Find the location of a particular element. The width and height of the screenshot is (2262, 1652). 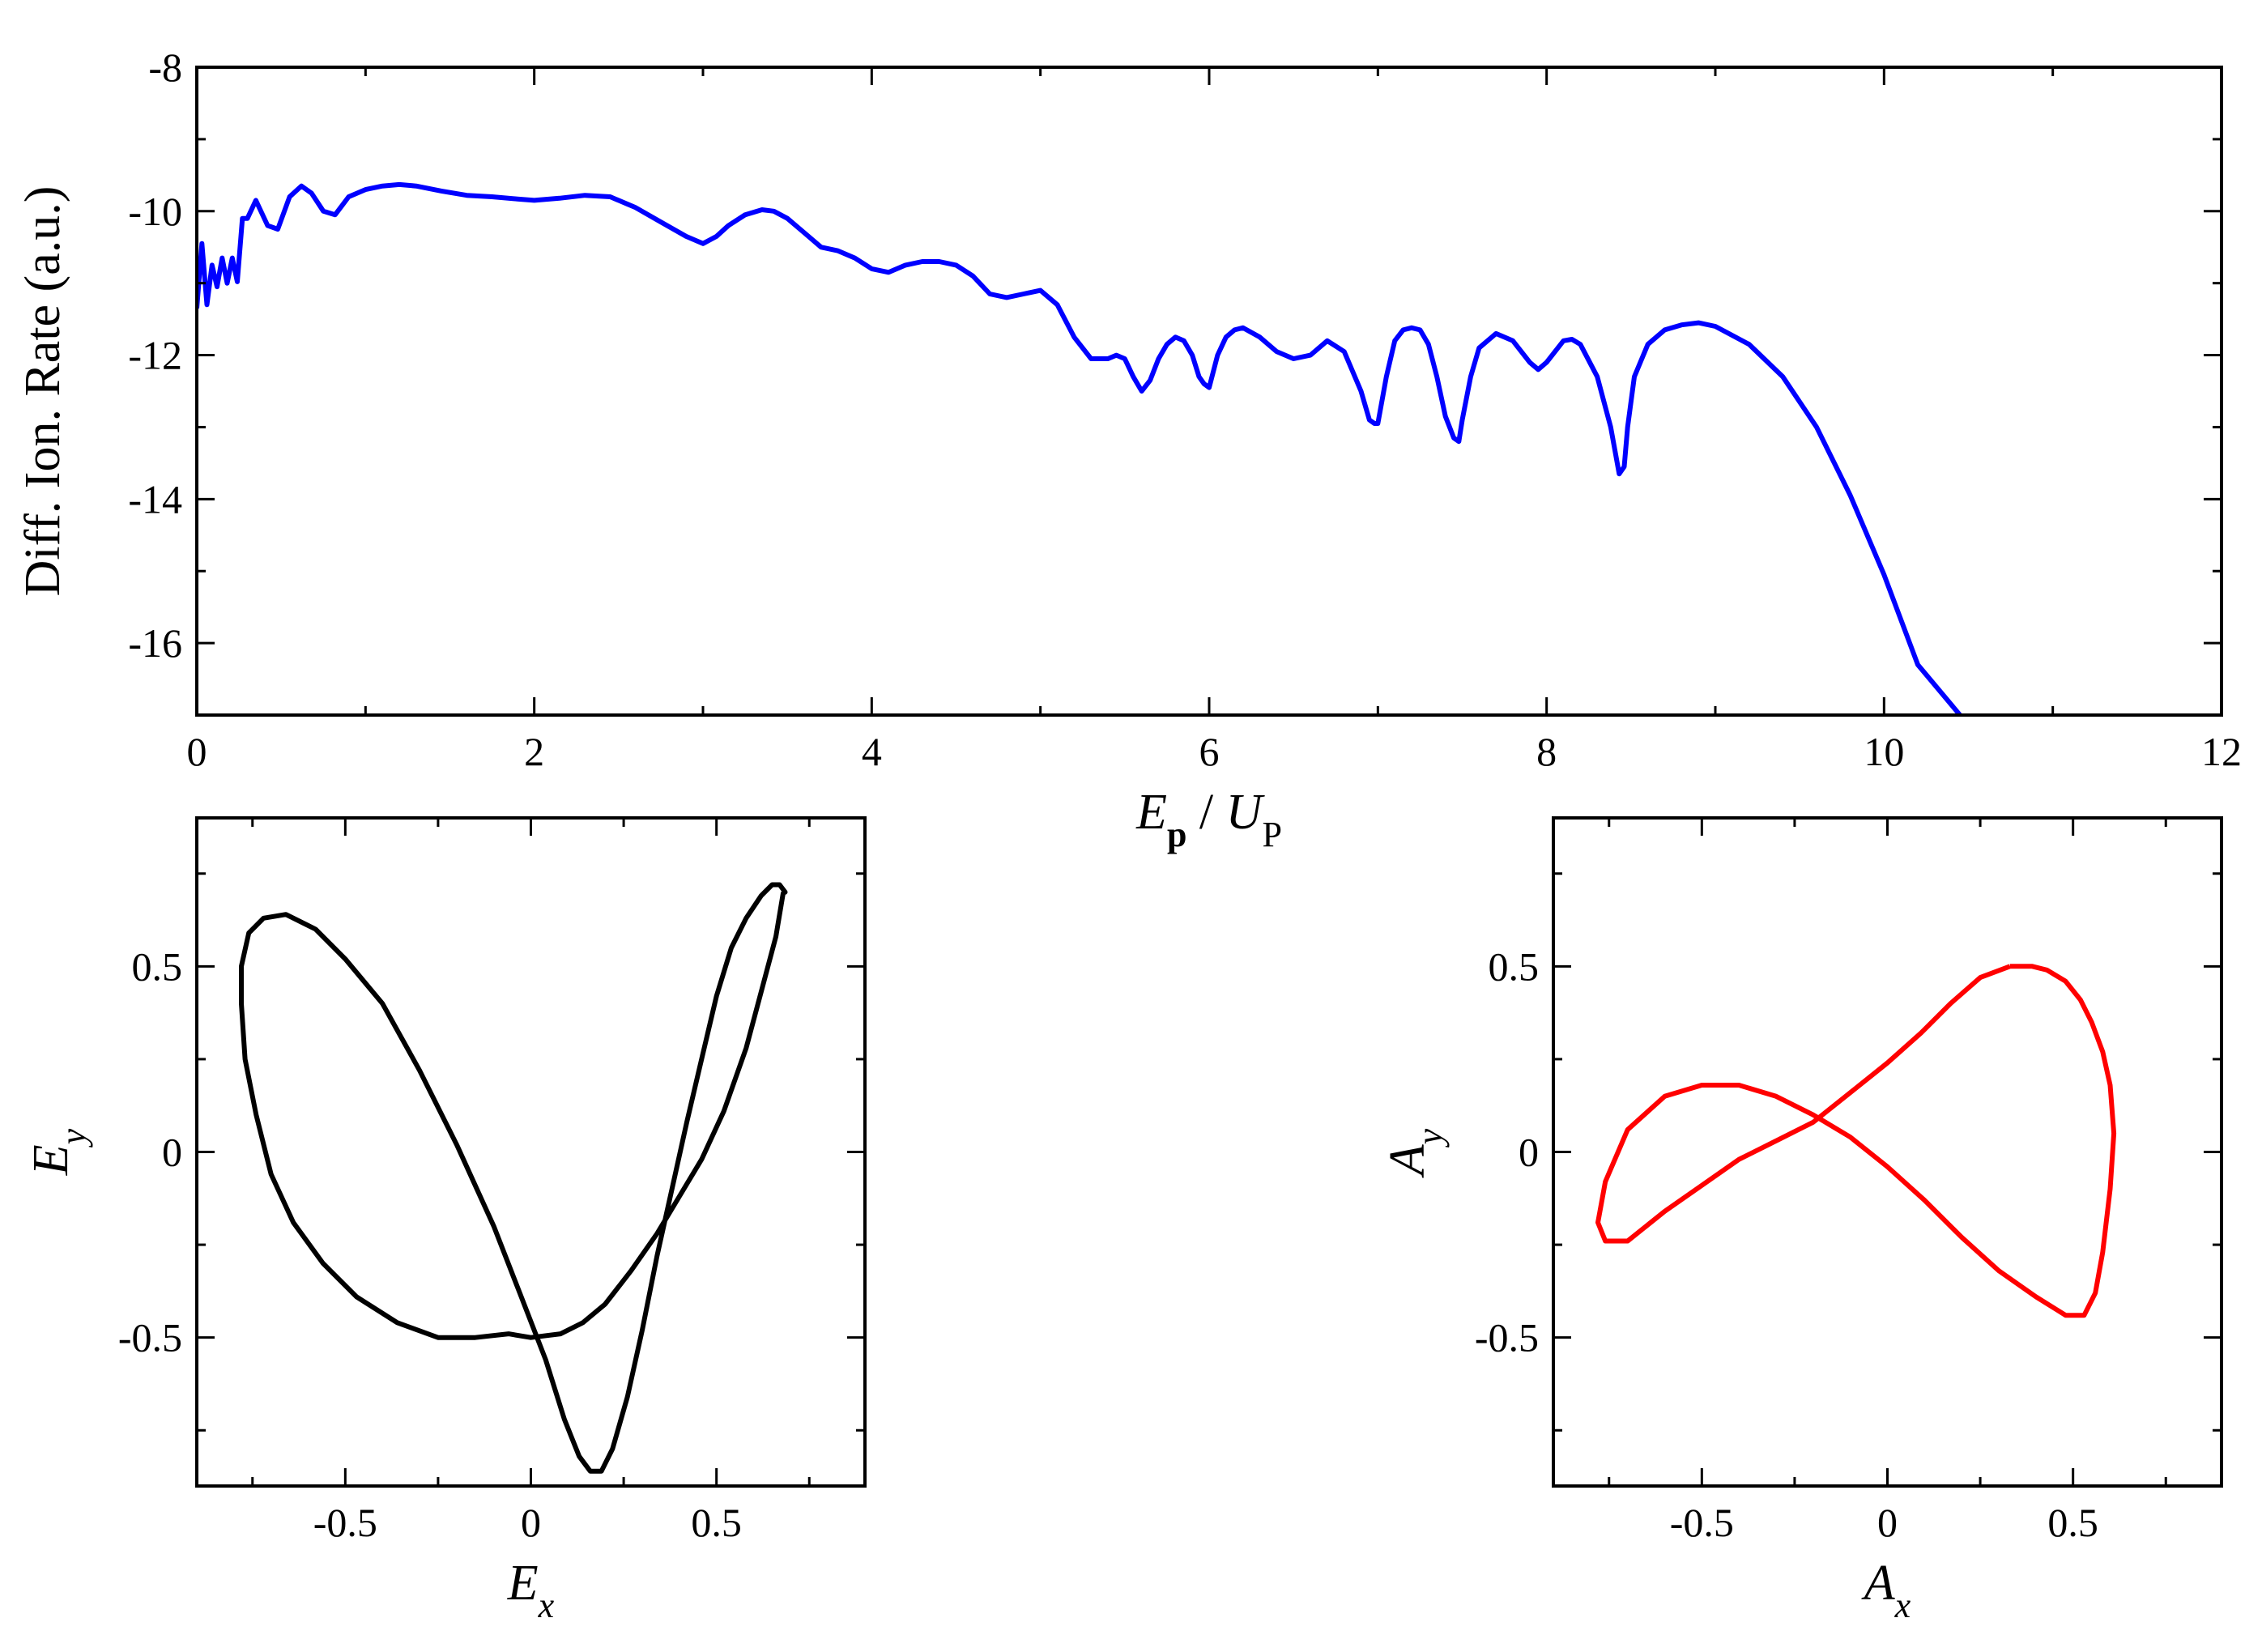

y-axis-label: Ey is located at coordinates (58, 1152).